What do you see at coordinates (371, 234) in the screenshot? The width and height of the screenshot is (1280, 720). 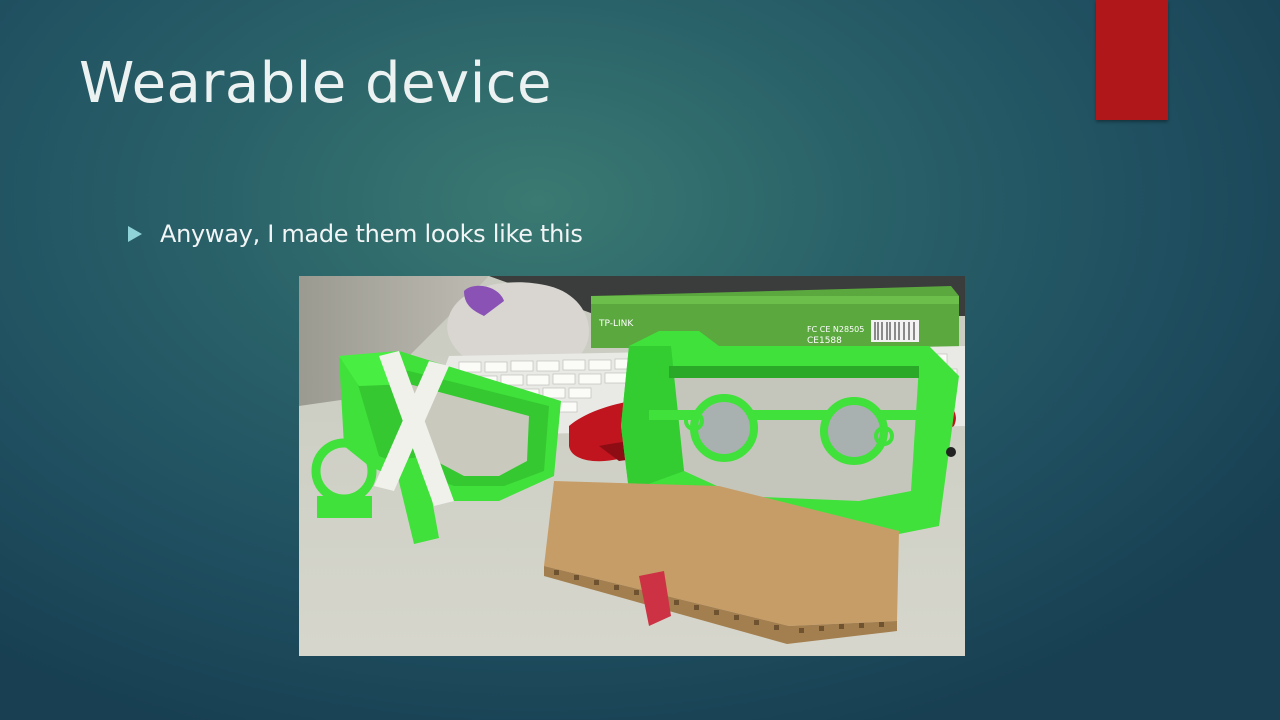 I see `bullet-text: Anyway, I made them looks like this` at bounding box center [371, 234].